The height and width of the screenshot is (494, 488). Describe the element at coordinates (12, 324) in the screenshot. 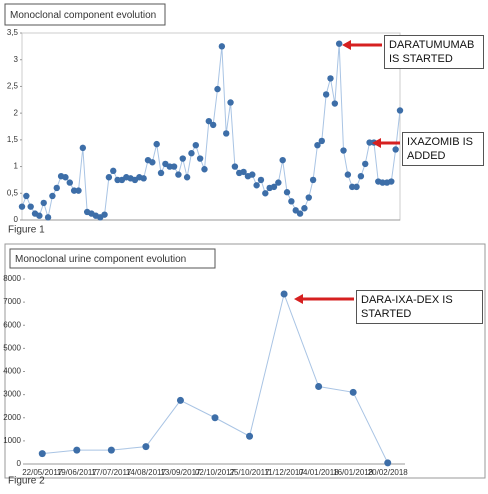

I see `y-tick-label: 6000` at that location.